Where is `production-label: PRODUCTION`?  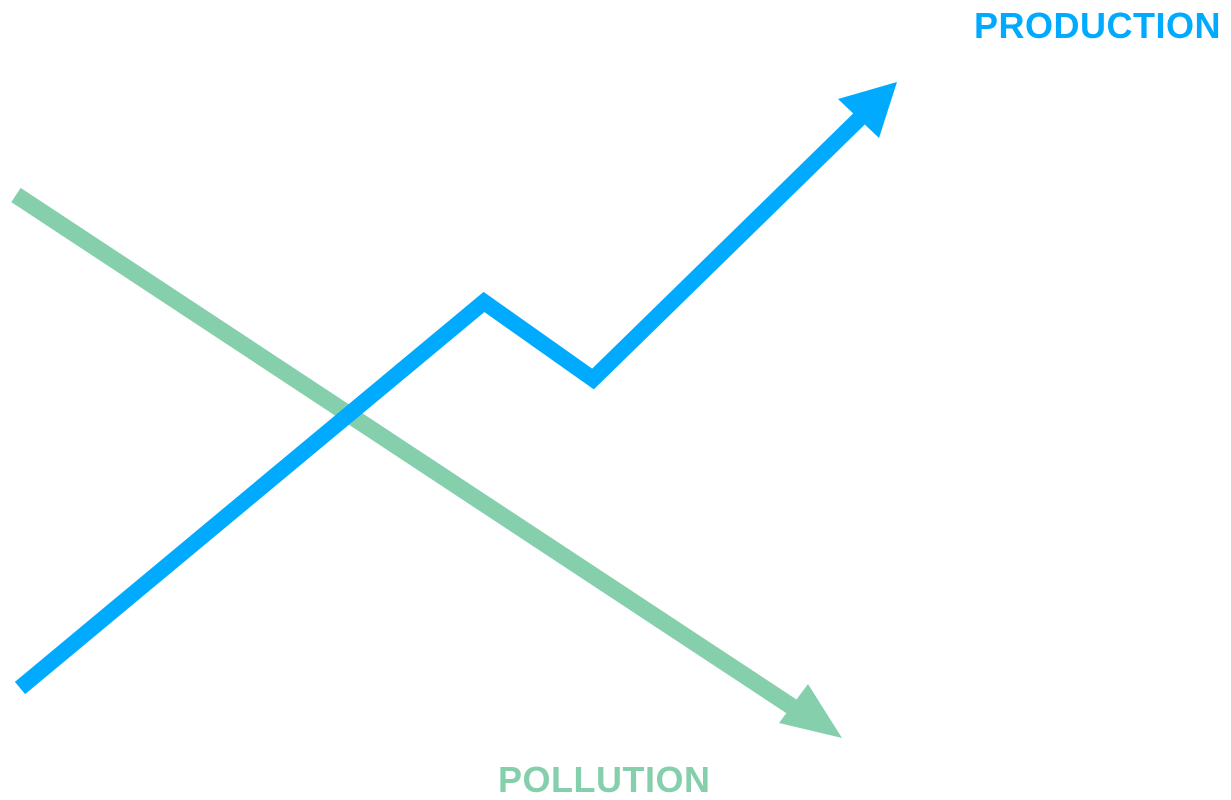 production-label: PRODUCTION is located at coordinates (1097, 25).